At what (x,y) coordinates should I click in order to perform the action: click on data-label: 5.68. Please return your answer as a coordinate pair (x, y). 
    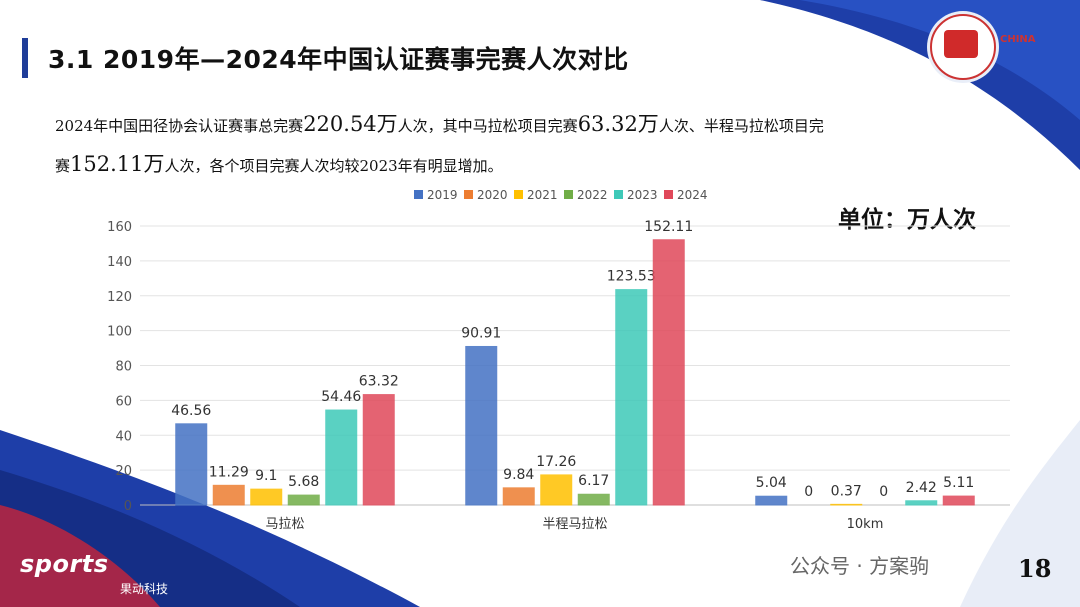
    Looking at the image, I should click on (303, 482).